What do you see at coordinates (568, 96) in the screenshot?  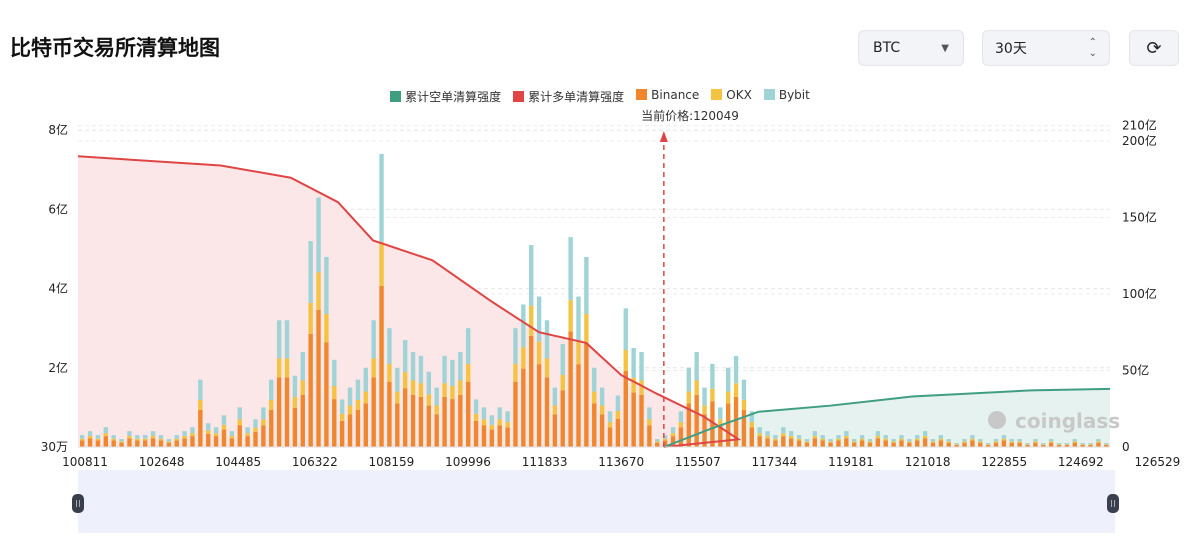 I see `legend-item-long: 累计多单清算强度` at bounding box center [568, 96].